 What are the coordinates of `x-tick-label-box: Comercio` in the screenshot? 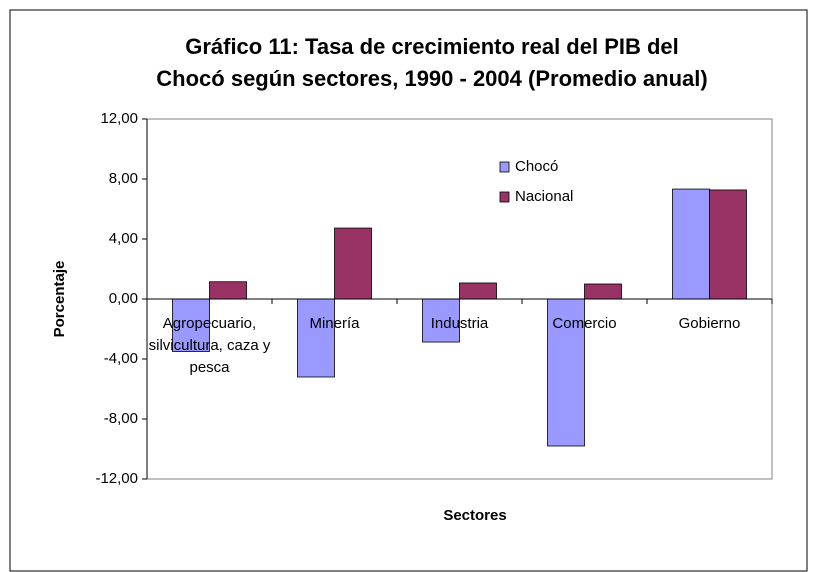 It's located at (584, 323).